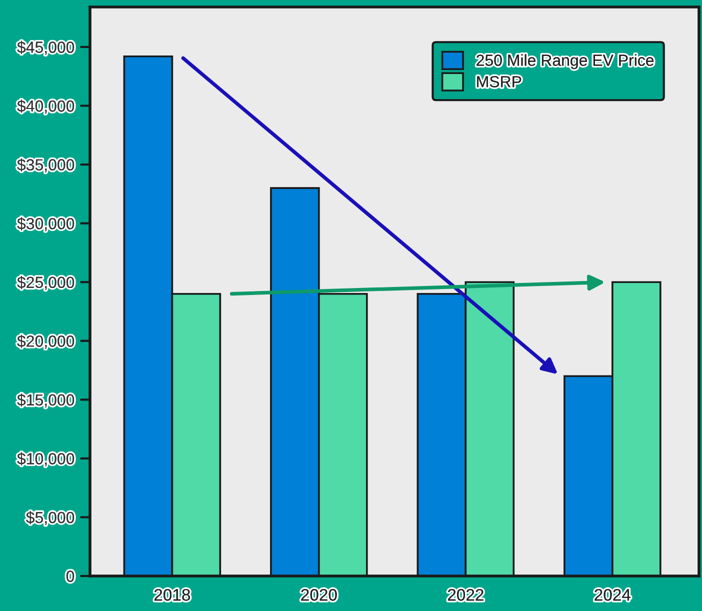  Describe the element at coordinates (45, 459) in the screenshot. I see `y-tick-label: $10,000` at that location.